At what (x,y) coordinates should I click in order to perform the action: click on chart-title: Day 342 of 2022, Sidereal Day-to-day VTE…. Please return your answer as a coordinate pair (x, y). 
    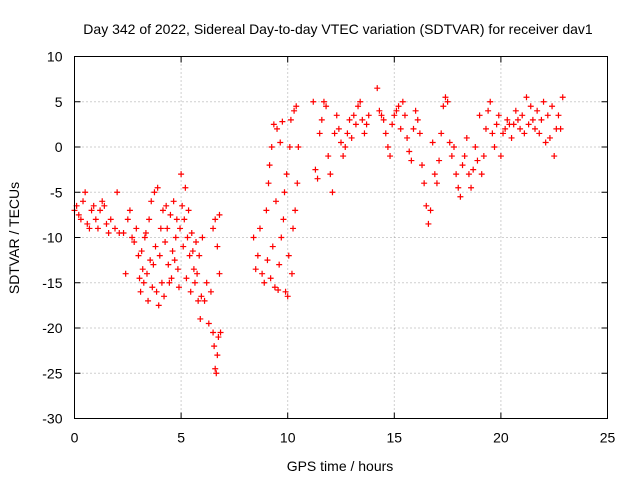
    Looking at the image, I should click on (338, 29).